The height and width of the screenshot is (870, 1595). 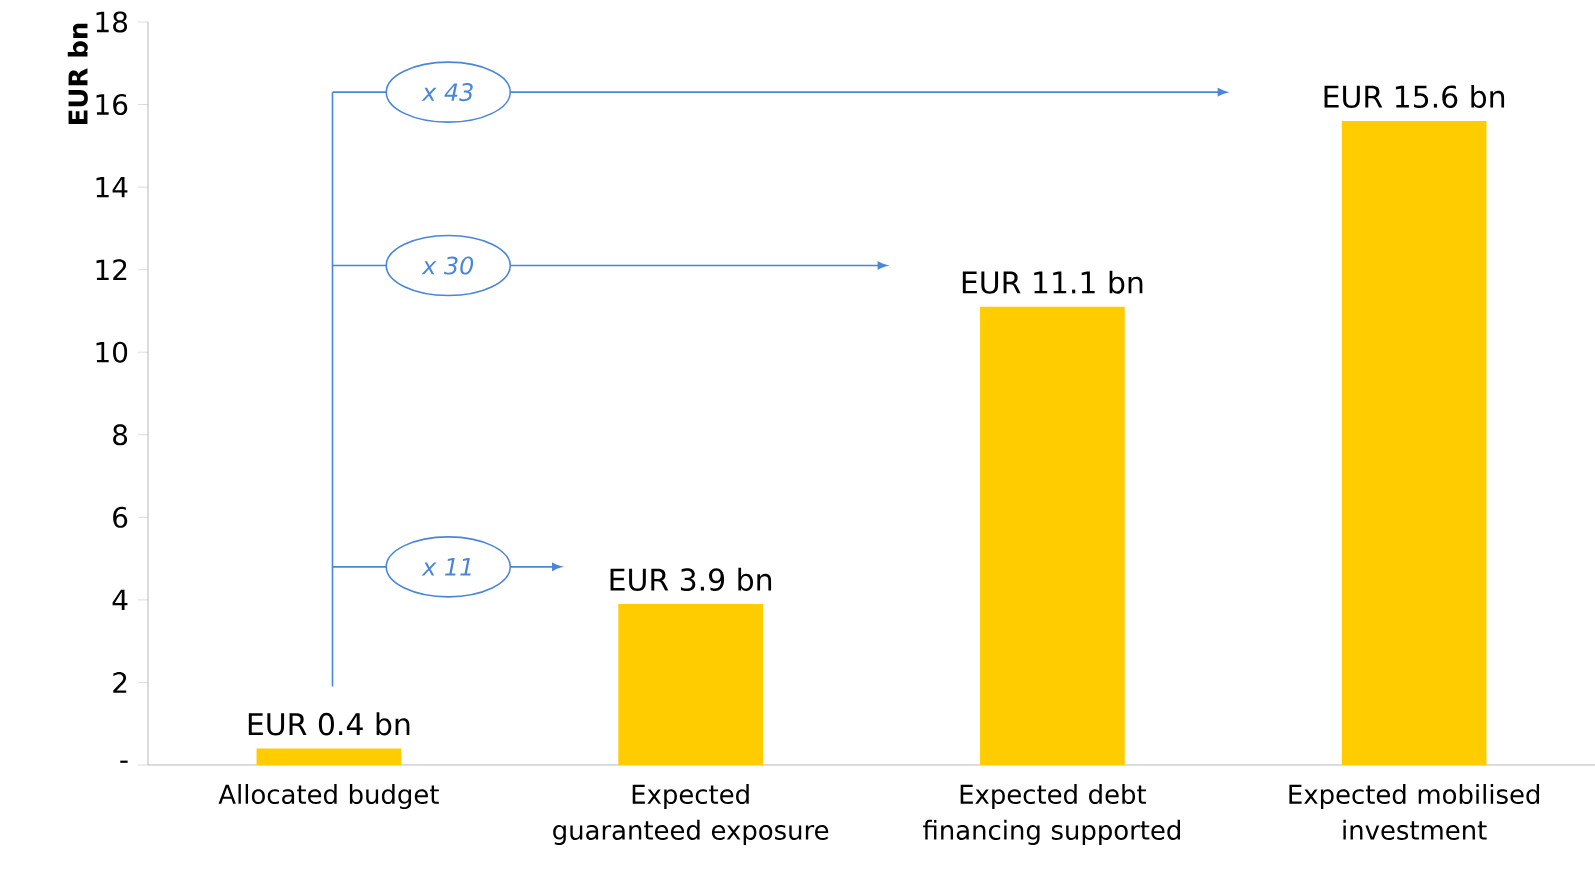 I want to click on data-label: EUR 0.4 bn, so click(x=329, y=724).